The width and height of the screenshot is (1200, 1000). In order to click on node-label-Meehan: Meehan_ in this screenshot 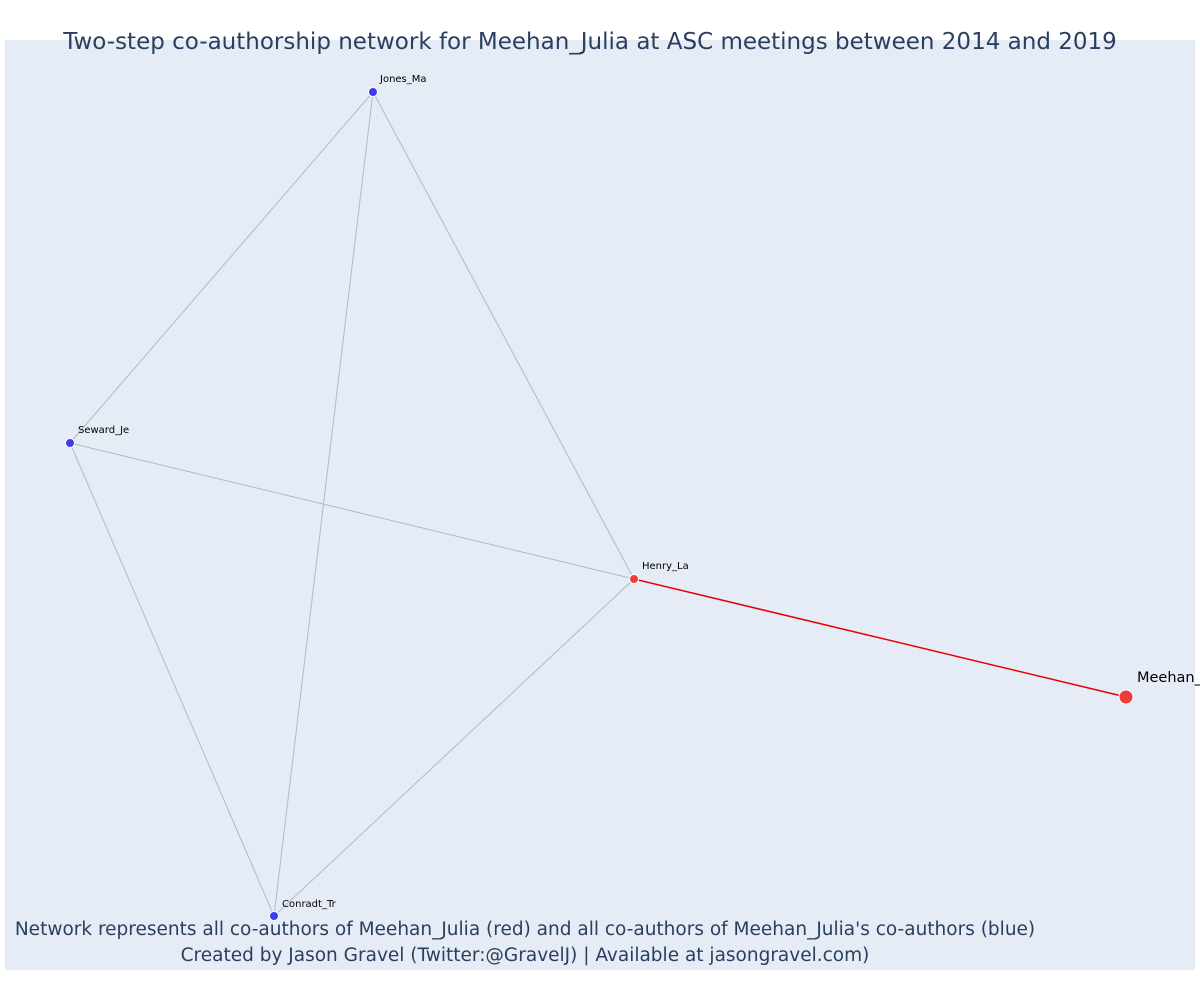, I will do `click(1168, 678)`.